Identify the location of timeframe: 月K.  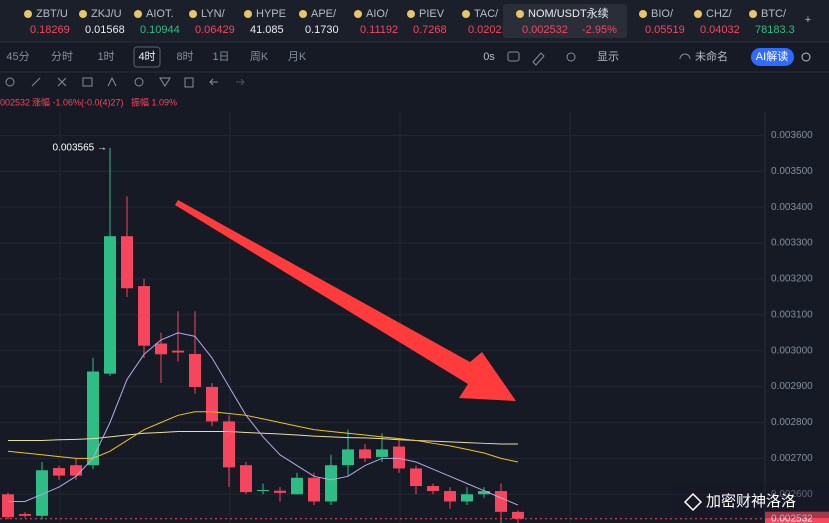
(297, 57).